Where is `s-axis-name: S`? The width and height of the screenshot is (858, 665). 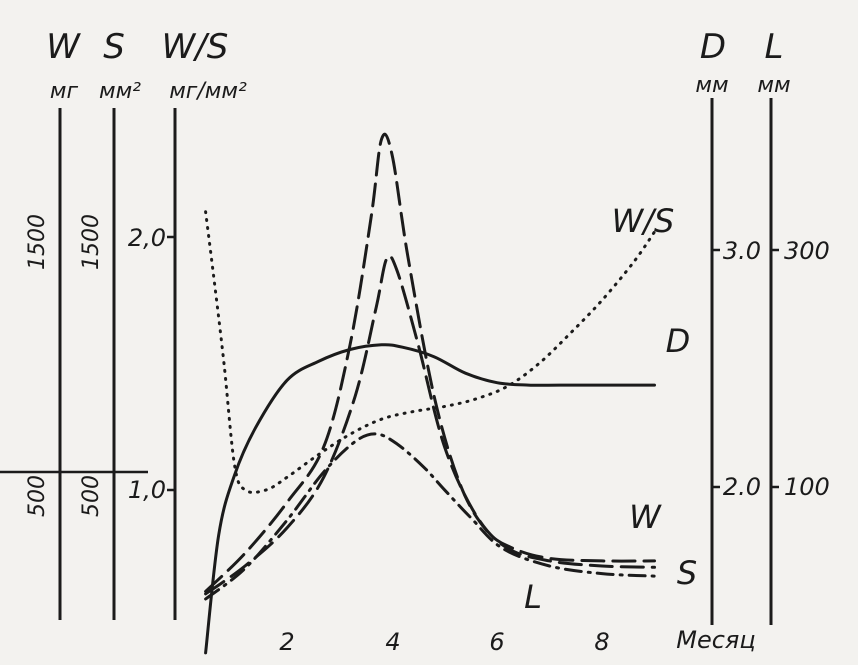
s-axis-name: S is located at coordinates (114, 47).